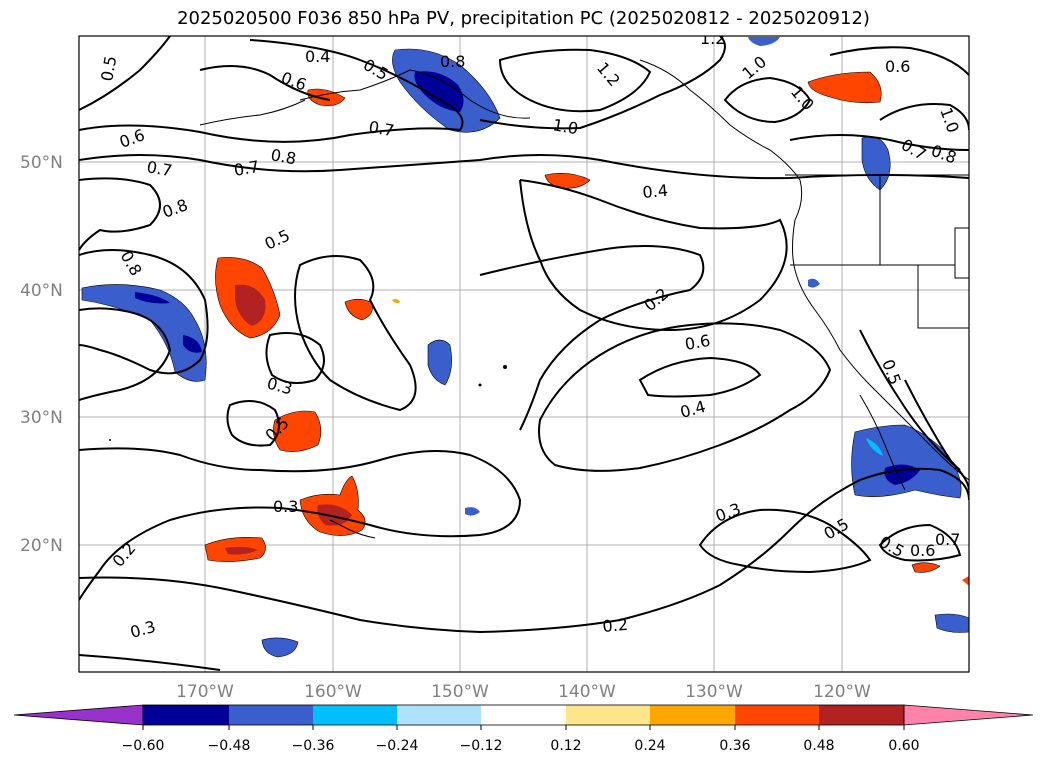 The width and height of the screenshot is (1047, 765). I want to click on colorbar-tick-label: 0.24, so click(649, 746).